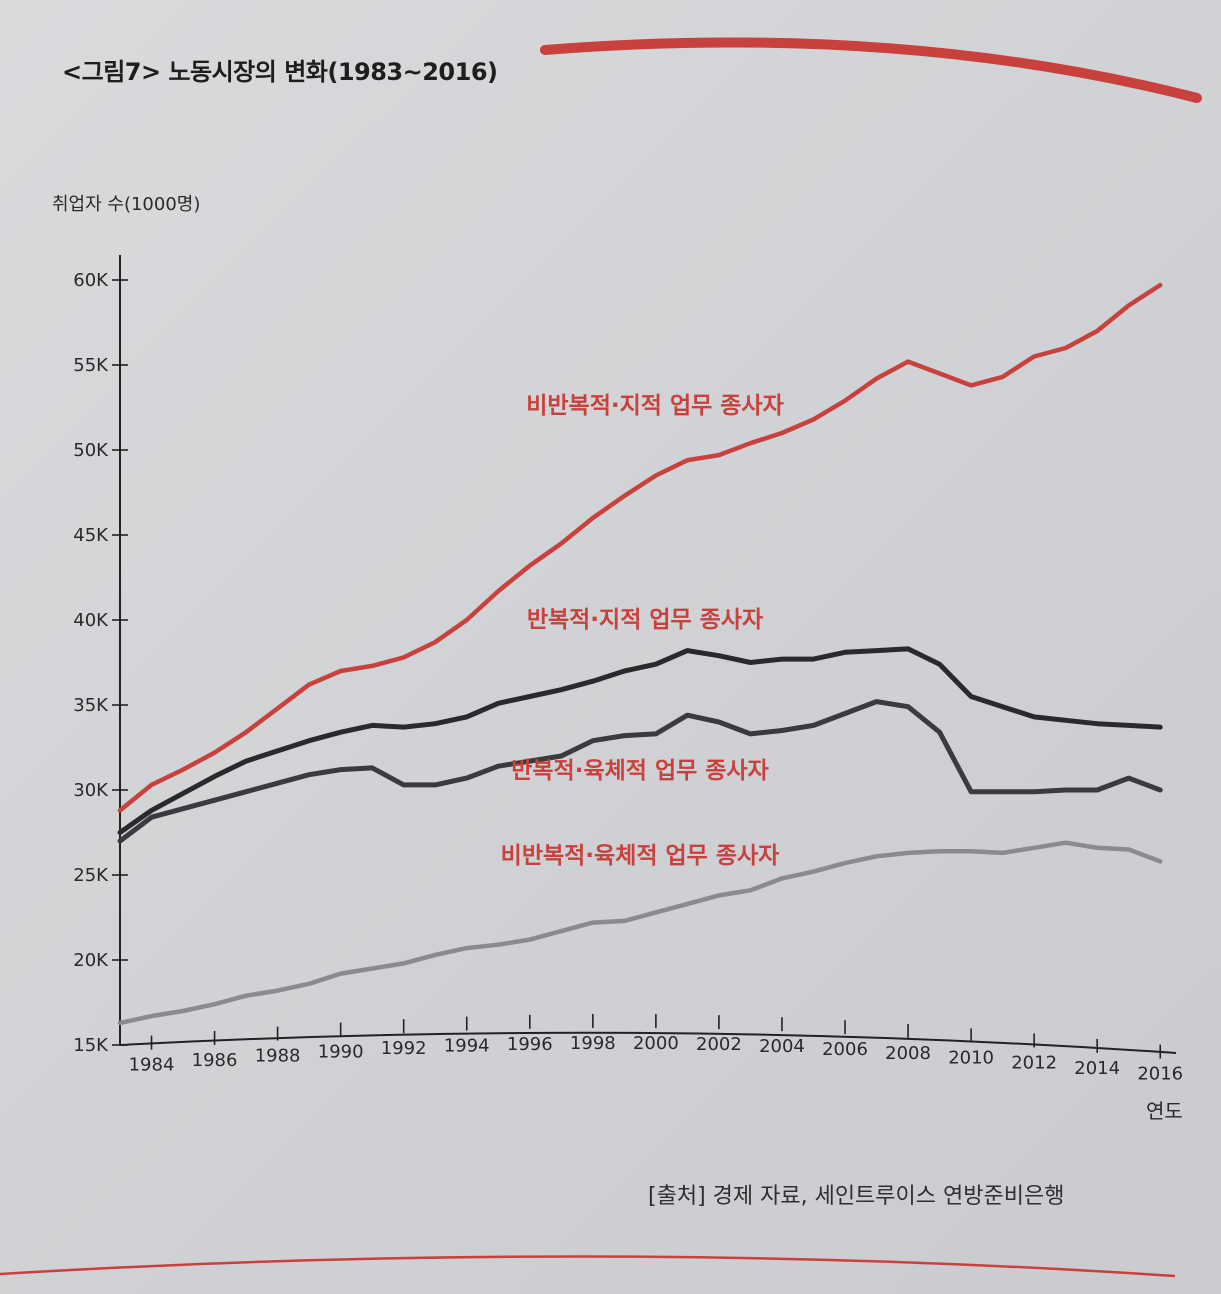  I want to click on y-tick-label: 40K, so click(91, 620).